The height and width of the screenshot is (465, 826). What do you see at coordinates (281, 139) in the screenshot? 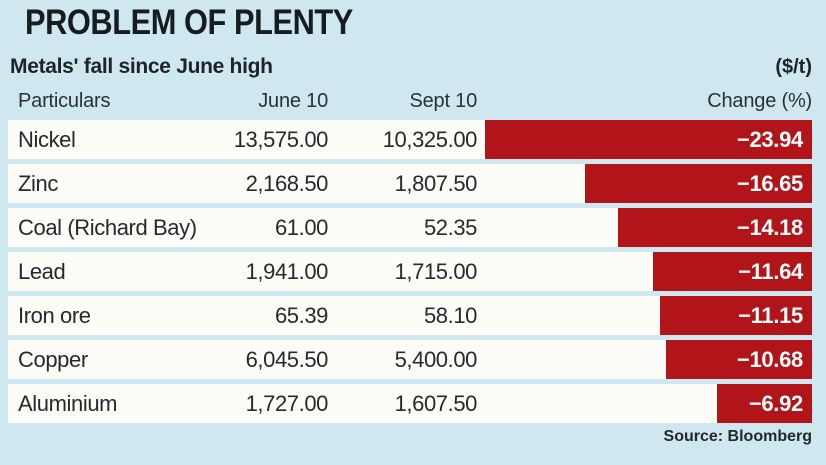
I see `june-value: 13,575.00` at bounding box center [281, 139].